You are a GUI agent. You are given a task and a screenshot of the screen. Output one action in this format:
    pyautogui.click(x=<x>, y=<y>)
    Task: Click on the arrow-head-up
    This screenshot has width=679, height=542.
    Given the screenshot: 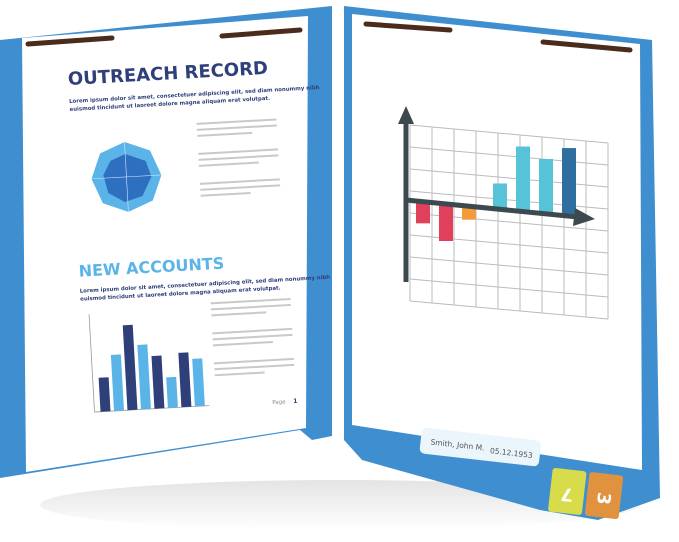 What is the action you would take?
    pyautogui.click(x=406, y=115)
    